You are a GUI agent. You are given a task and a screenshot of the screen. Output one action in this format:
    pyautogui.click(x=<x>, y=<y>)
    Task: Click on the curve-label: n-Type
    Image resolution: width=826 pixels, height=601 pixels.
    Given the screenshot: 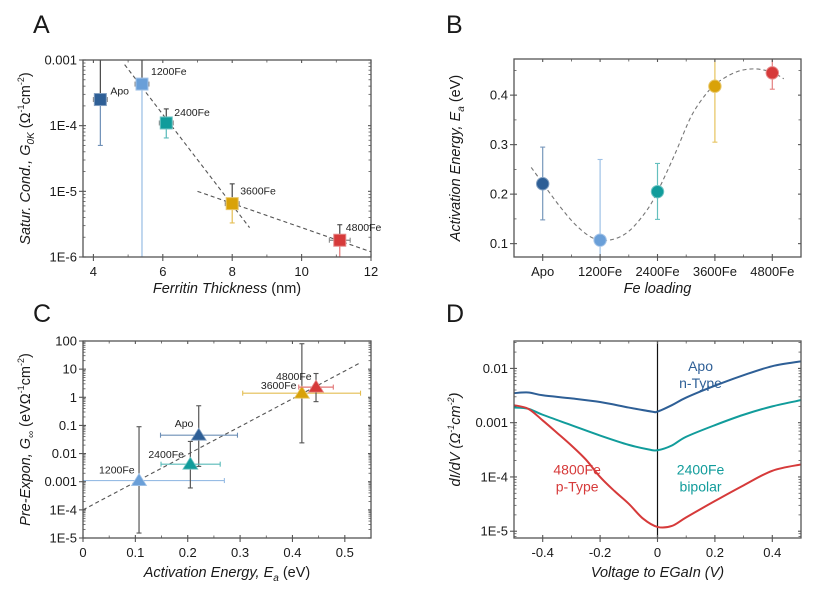 What is the action you would take?
    pyautogui.click(x=700, y=383)
    